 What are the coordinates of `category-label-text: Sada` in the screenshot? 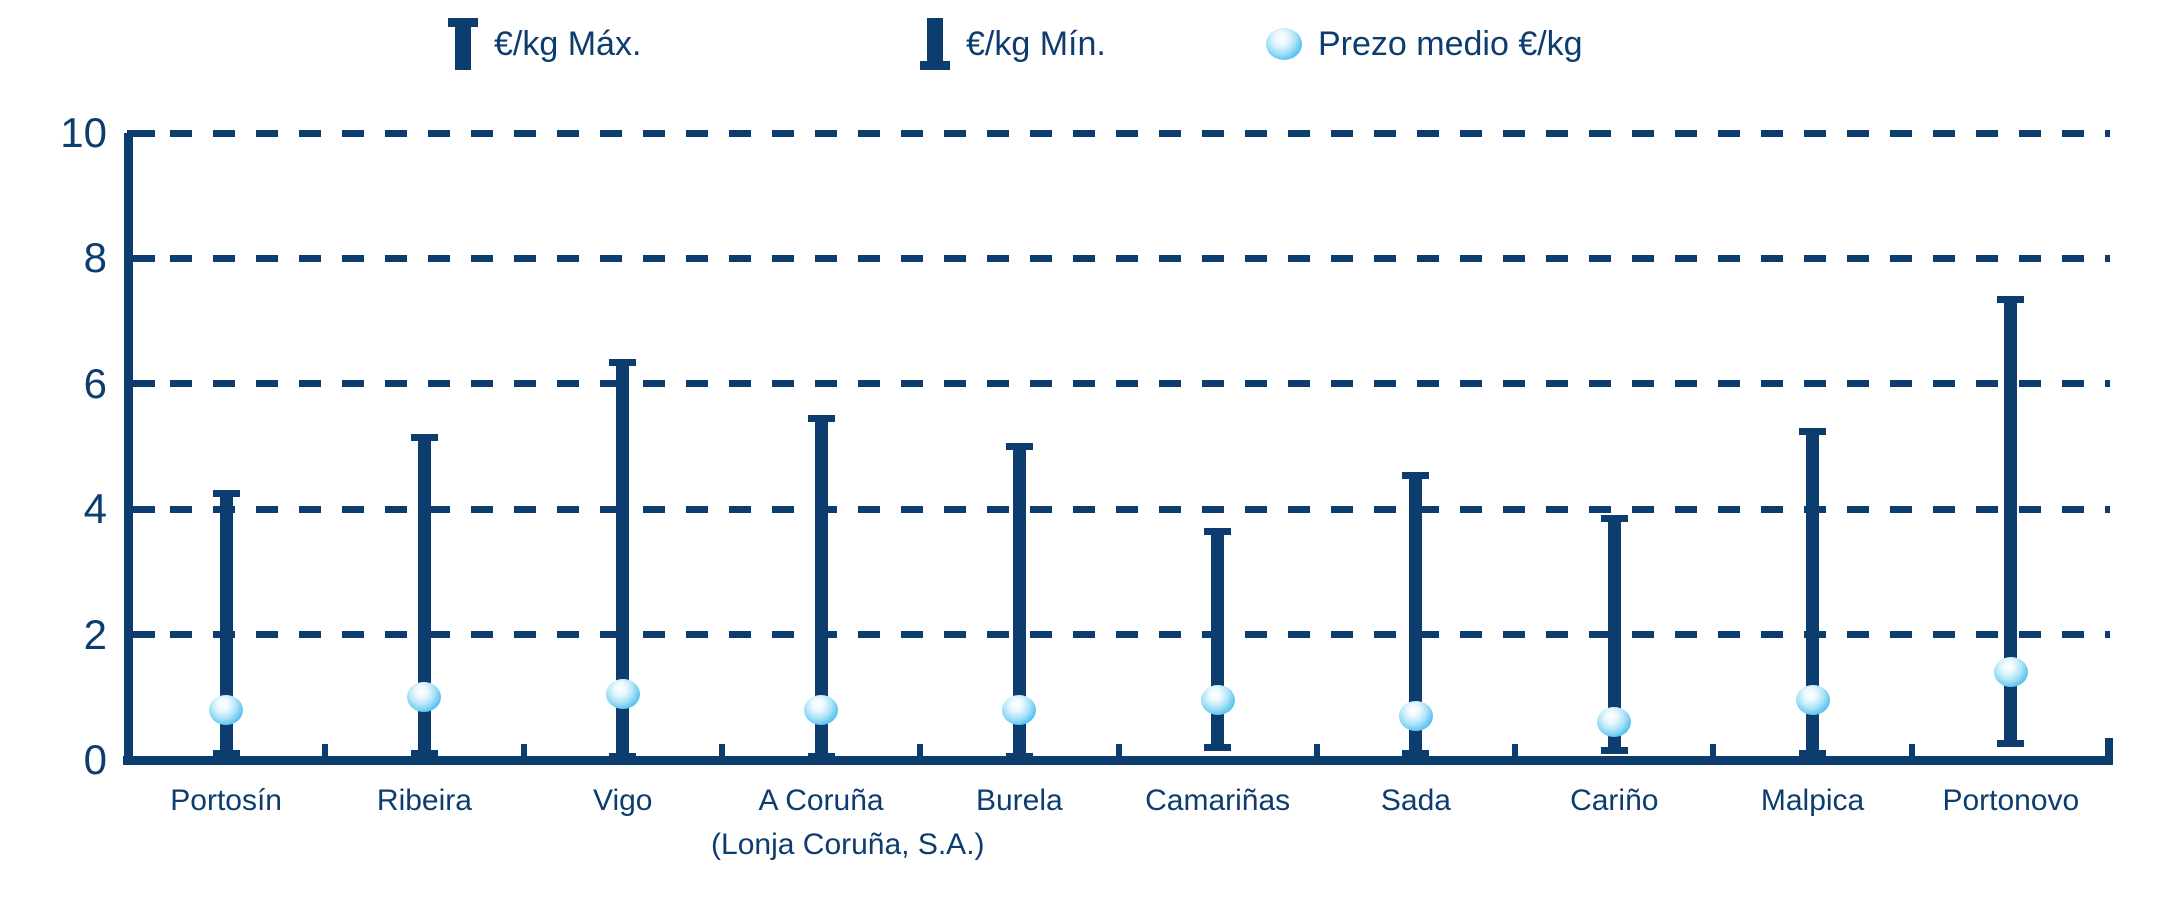 It's located at (1415, 800).